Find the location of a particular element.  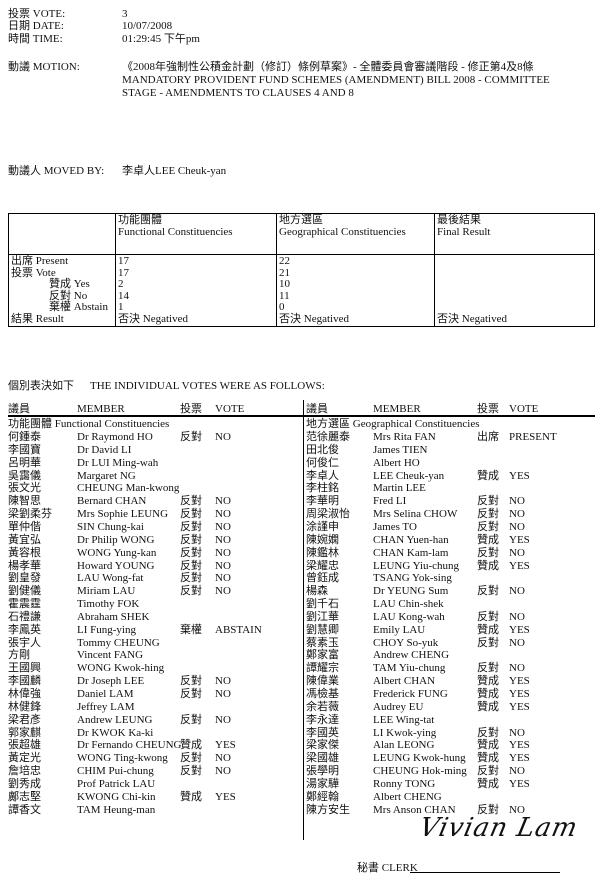

clerk-signature: Vivian Lam is located at coordinates (498, 828).